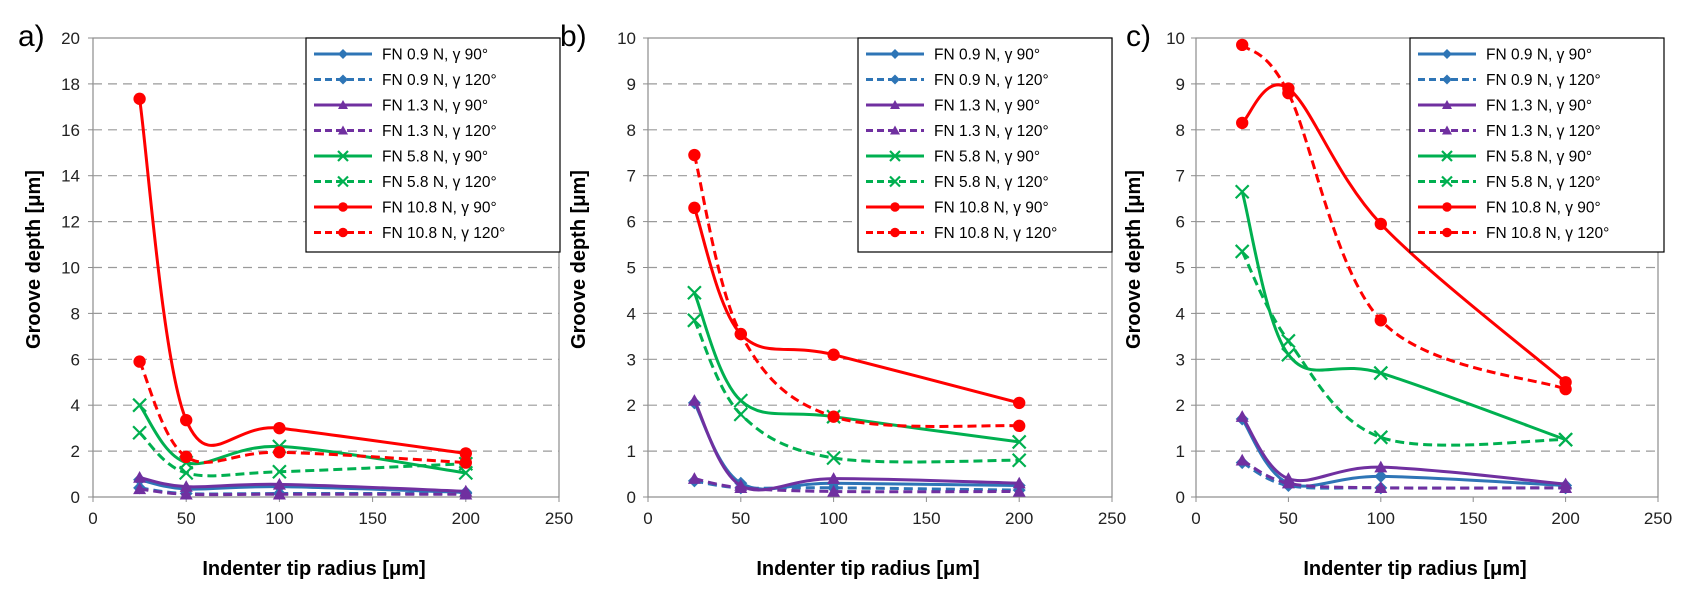 The height and width of the screenshot is (590, 1695). Describe the element at coordinates (439, 182) in the screenshot. I see `legend-entry: FN 5.8 N, γ 120°` at that location.